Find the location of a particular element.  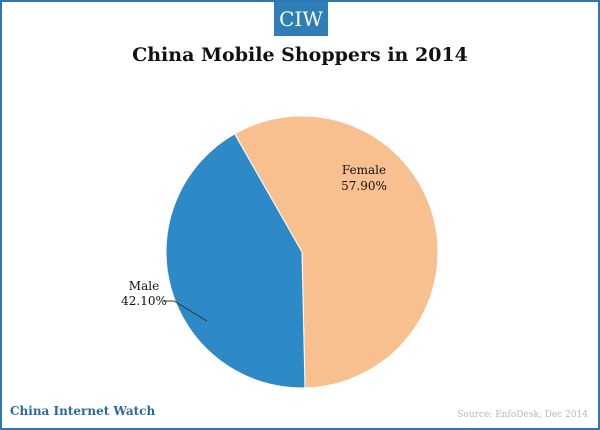

label-female-value: 57.90% is located at coordinates (364, 186).